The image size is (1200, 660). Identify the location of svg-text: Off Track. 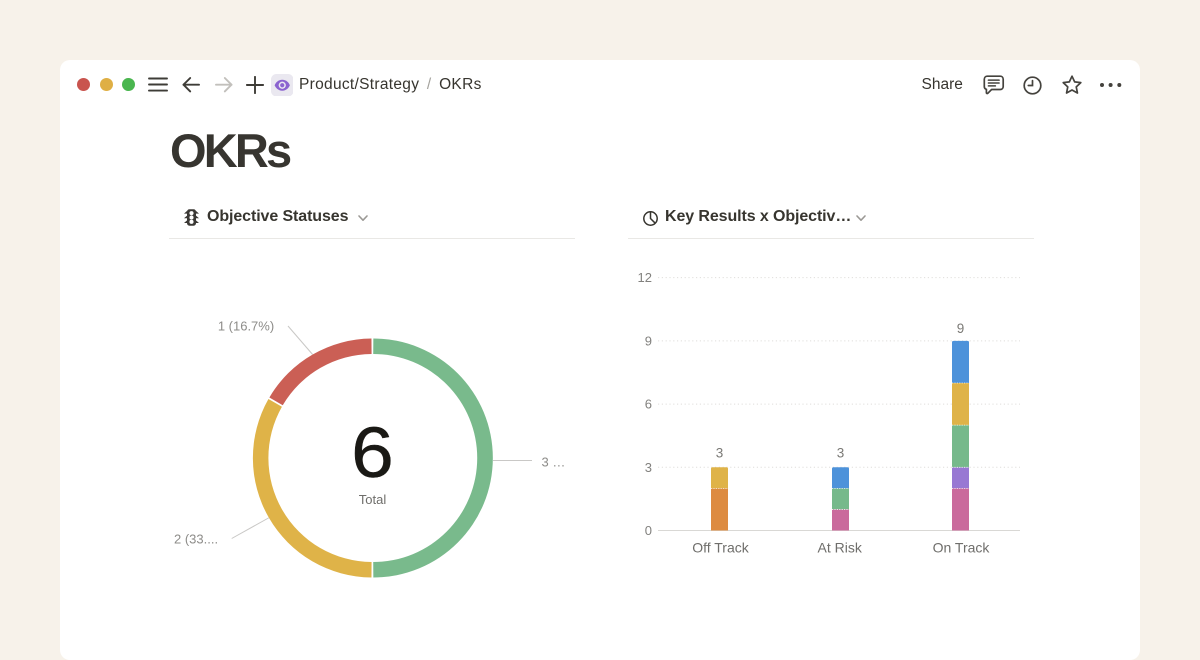
(721, 548).